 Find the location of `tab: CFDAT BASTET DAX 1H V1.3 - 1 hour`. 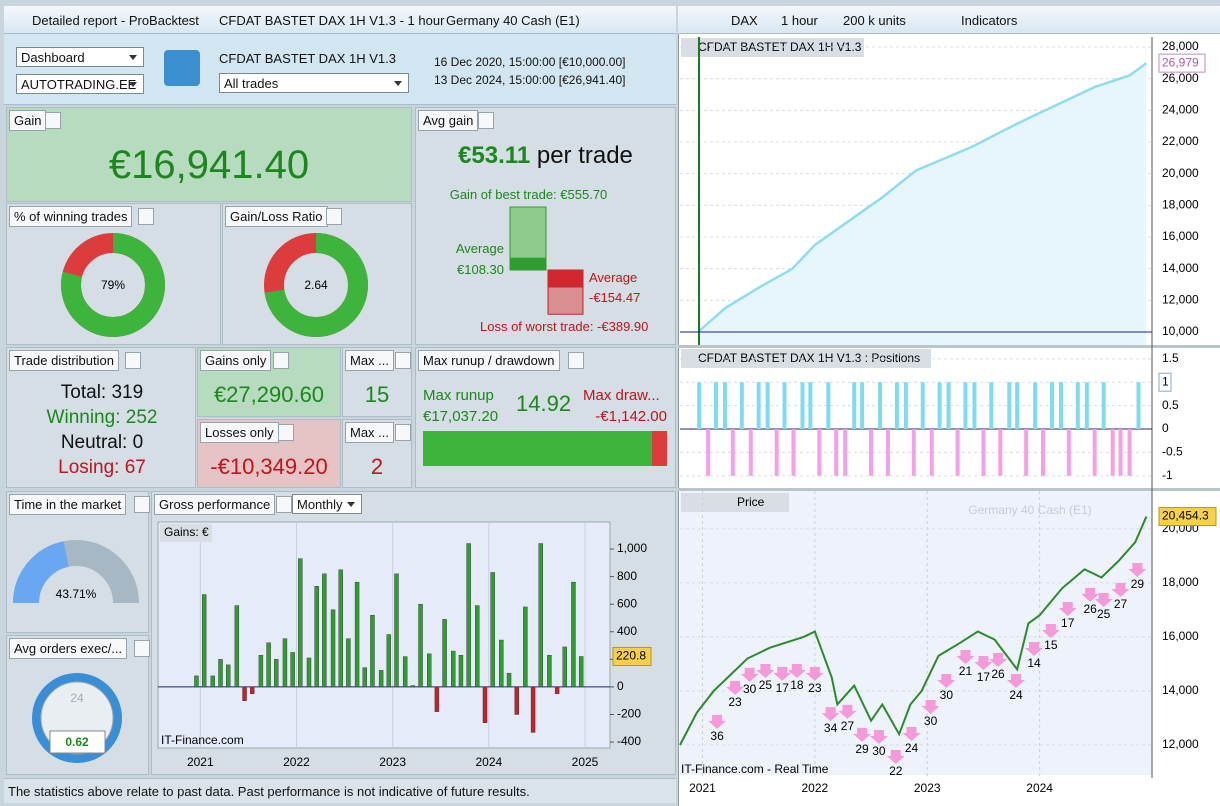

tab: CFDAT BASTET DAX 1H V1.3 - 1 hour is located at coordinates (332, 20).